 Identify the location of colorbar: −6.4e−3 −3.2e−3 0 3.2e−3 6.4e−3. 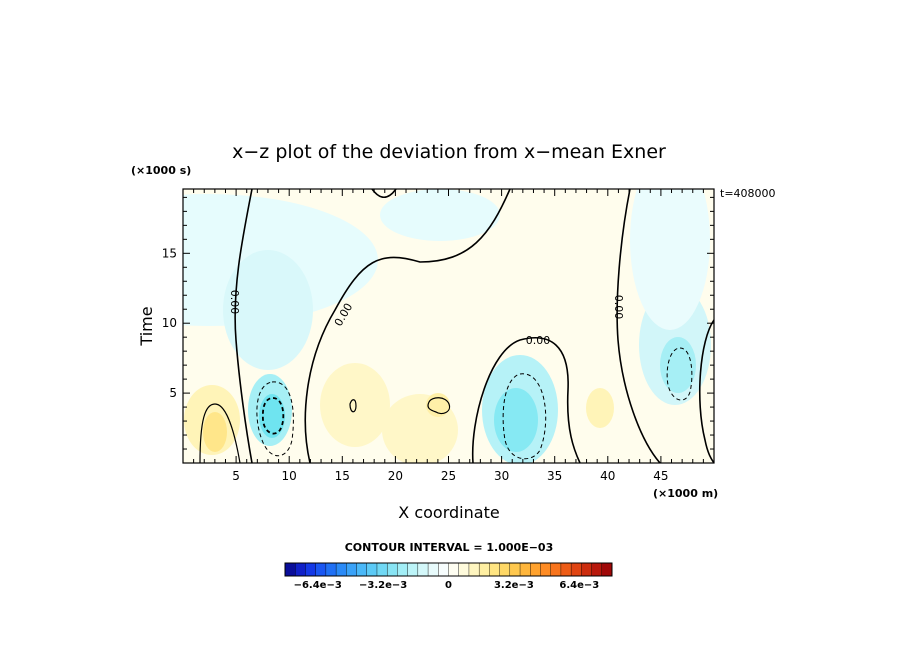
(448, 576).